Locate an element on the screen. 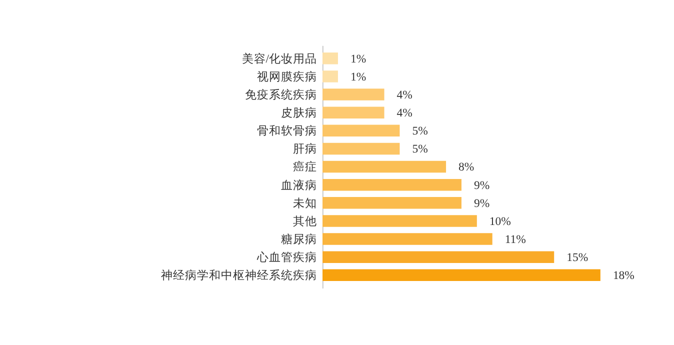 This screenshot has height=345, width=674. y-tick-label: 免疫系统疾病 is located at coordinates (281, 94).